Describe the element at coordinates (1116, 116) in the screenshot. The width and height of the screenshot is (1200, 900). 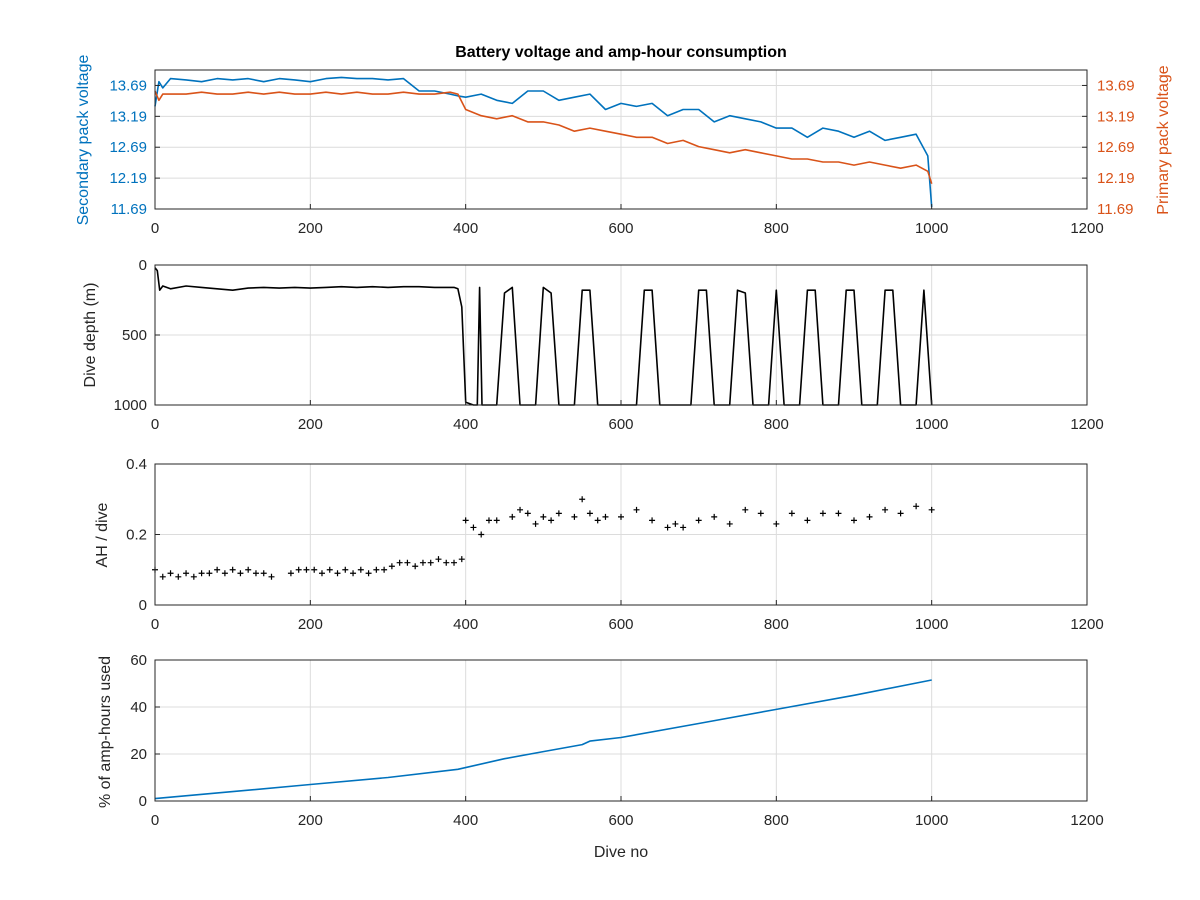
I see `right-y-tick-label: 13.19` at that location.